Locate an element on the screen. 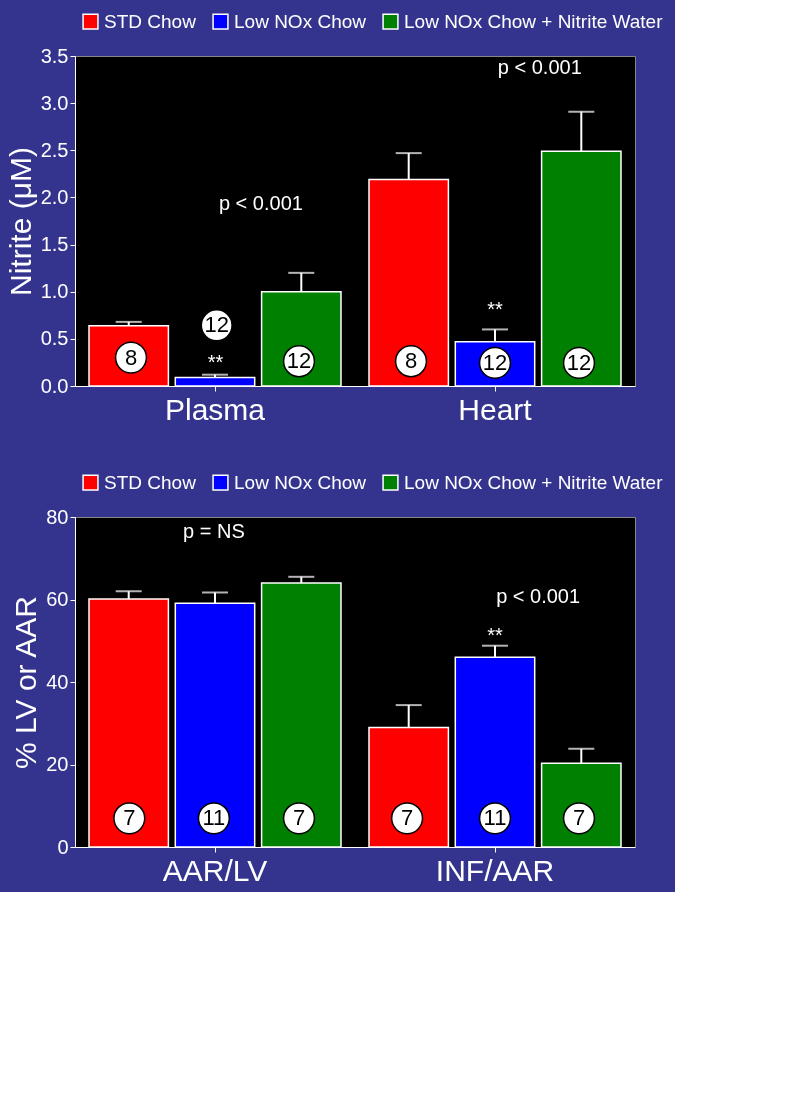 Image resolution: width=808 pixels, height=1101 pixels. x-tick-label: Plasma is located at coordinates (215, 409).